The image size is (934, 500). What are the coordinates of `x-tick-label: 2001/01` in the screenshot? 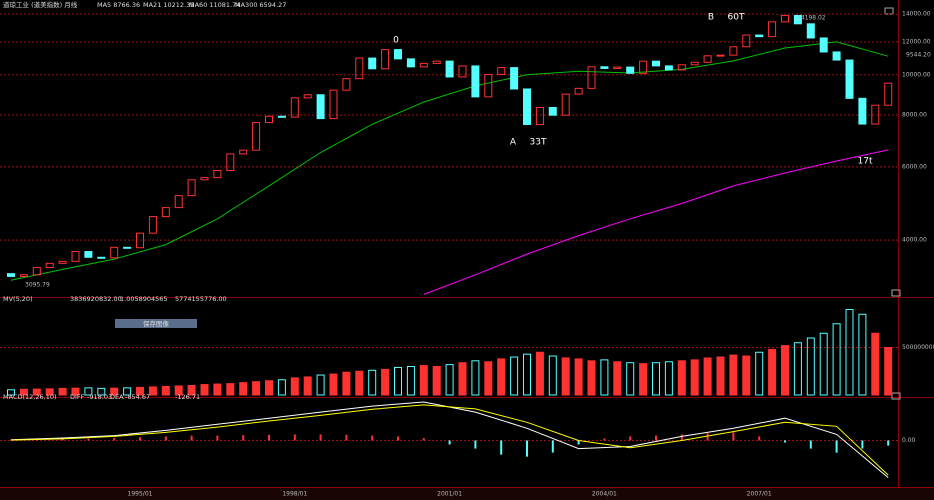 It's located at (449, 494).